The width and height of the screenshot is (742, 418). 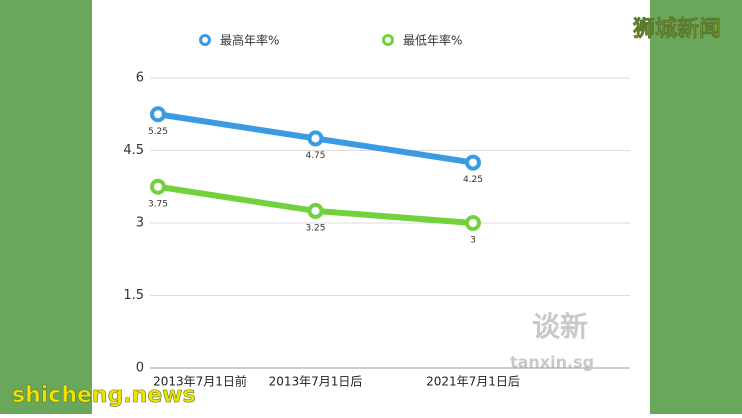 What do you see at coordinates (200, 381) in the screenshot?
I see `x-tick-label: 2013年7月1日前` at bounding box center [200, 381].